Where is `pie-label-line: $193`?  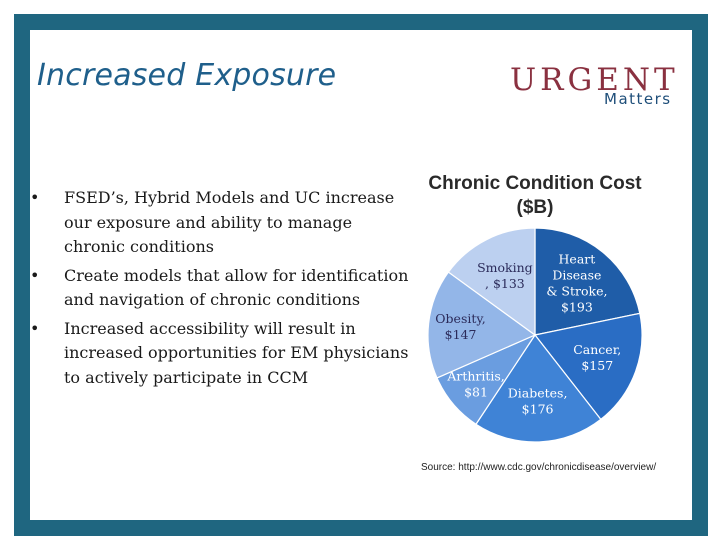
pie-label-line: $193 is located at coordinates (577, 307).